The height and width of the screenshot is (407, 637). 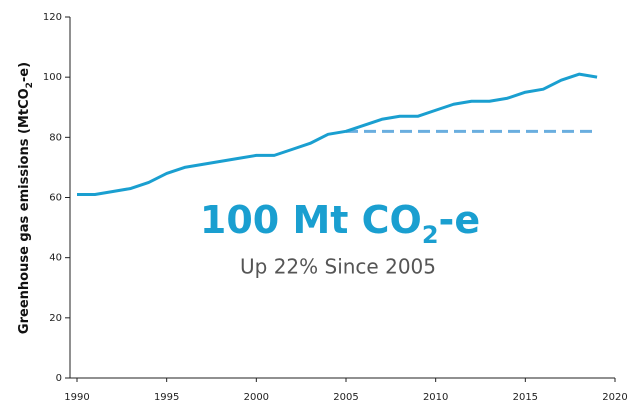 What do you see at coordinates (55, 198) in the screenshot?
I see `y-tick-label: 60` at bounding box center [55, 198].